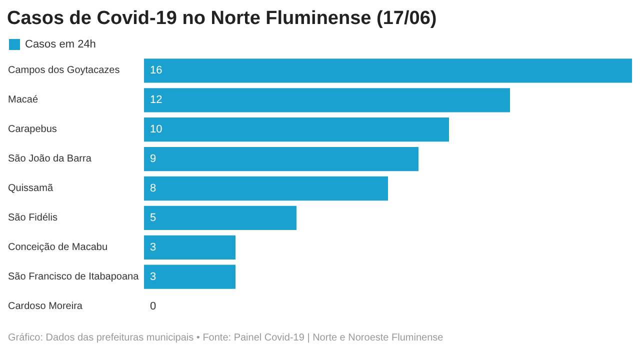 The width and height of the screenshot is (640, 351). I want to click on y-tick-label: São Francisco de Itabapoana, so click(74, 276).